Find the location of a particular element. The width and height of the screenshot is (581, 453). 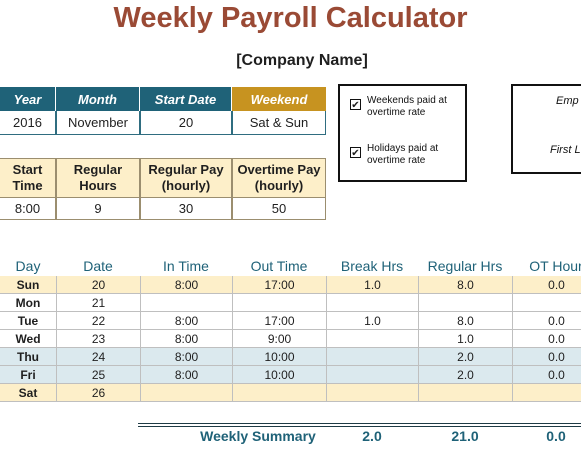

col-regular-hrs: Regular Hrs is located at coordinates (465, 266).